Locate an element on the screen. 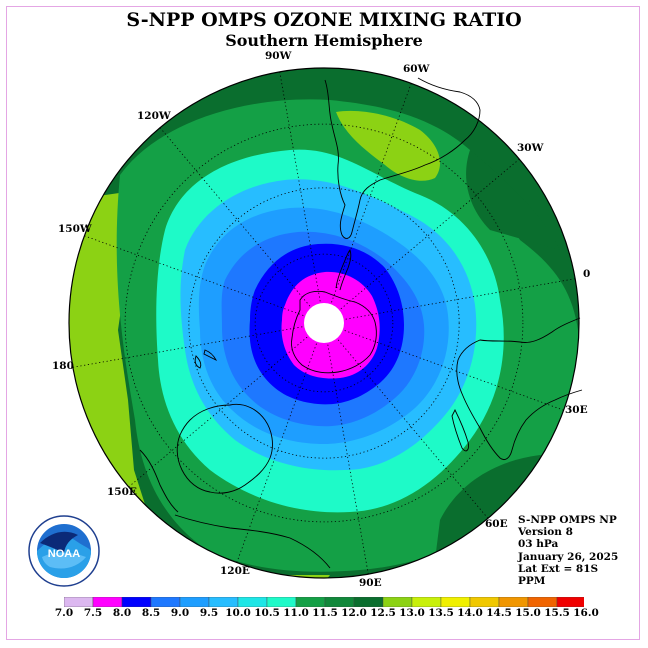 The height and width of the screenshot is (648, 648). south-america-coast is located at coordinates (402, 158).